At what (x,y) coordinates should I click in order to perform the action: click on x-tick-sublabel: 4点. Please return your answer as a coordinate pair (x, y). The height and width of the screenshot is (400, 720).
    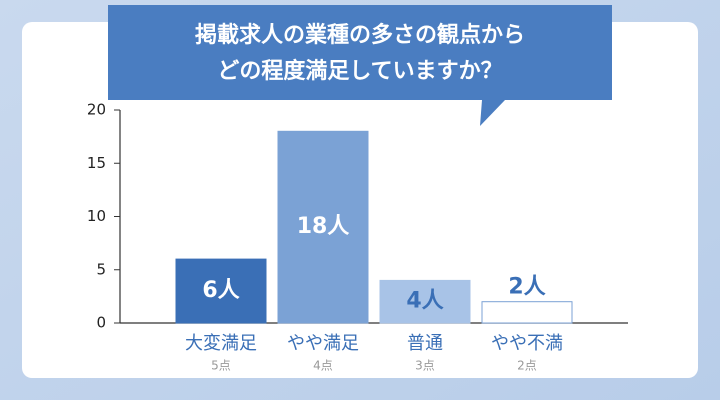
    Looking at the image, I should click on (323, 366).